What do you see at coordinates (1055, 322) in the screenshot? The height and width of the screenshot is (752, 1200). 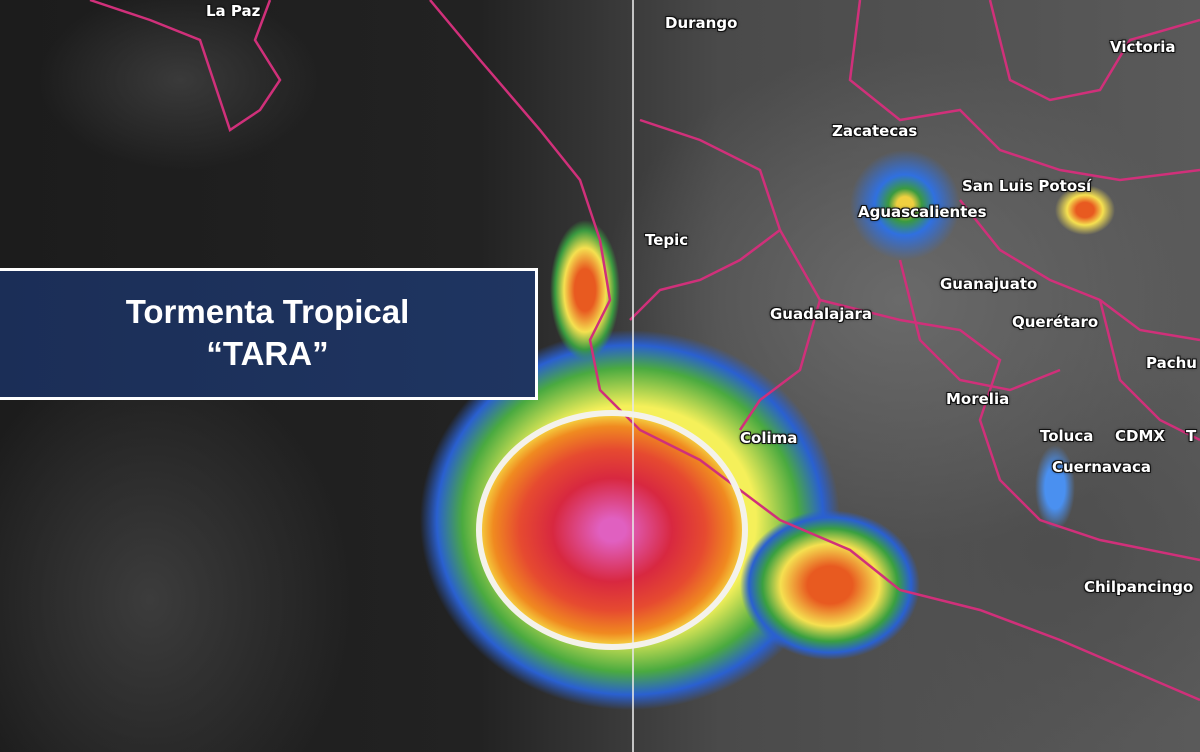 I see `city-label: Querétaro` at bounding box center [1055, 322].